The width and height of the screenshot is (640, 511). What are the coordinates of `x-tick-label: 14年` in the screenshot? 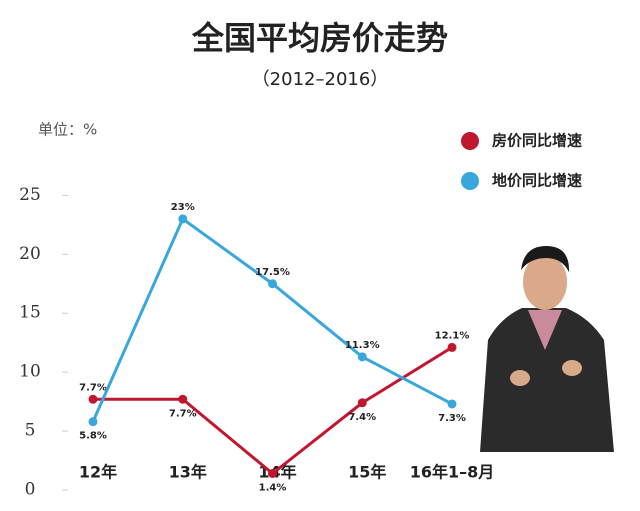 It's located at (277, 472).